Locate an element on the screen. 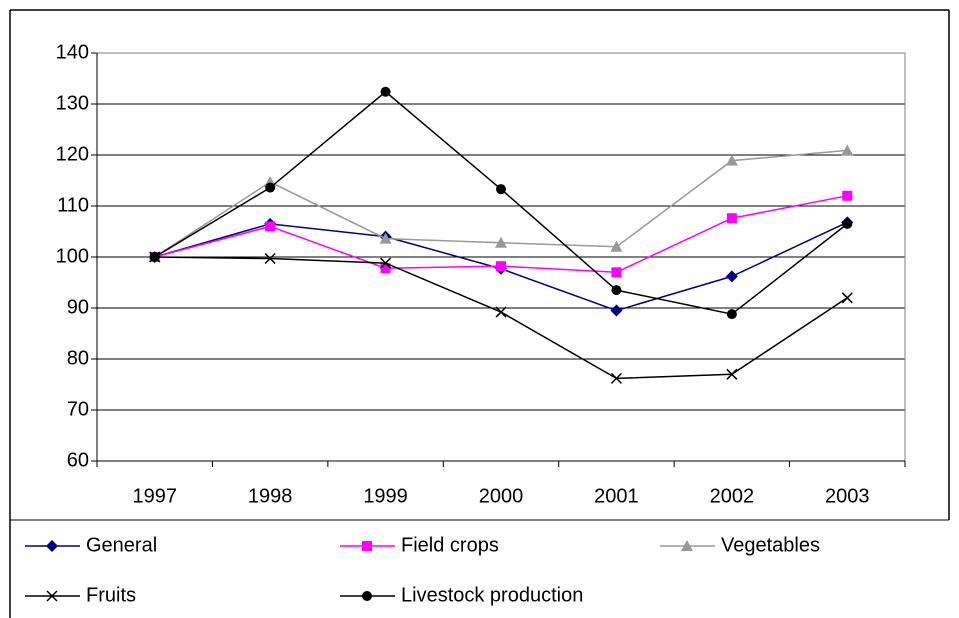  y-tick-label: 90 is located at coordinates (78, 307).